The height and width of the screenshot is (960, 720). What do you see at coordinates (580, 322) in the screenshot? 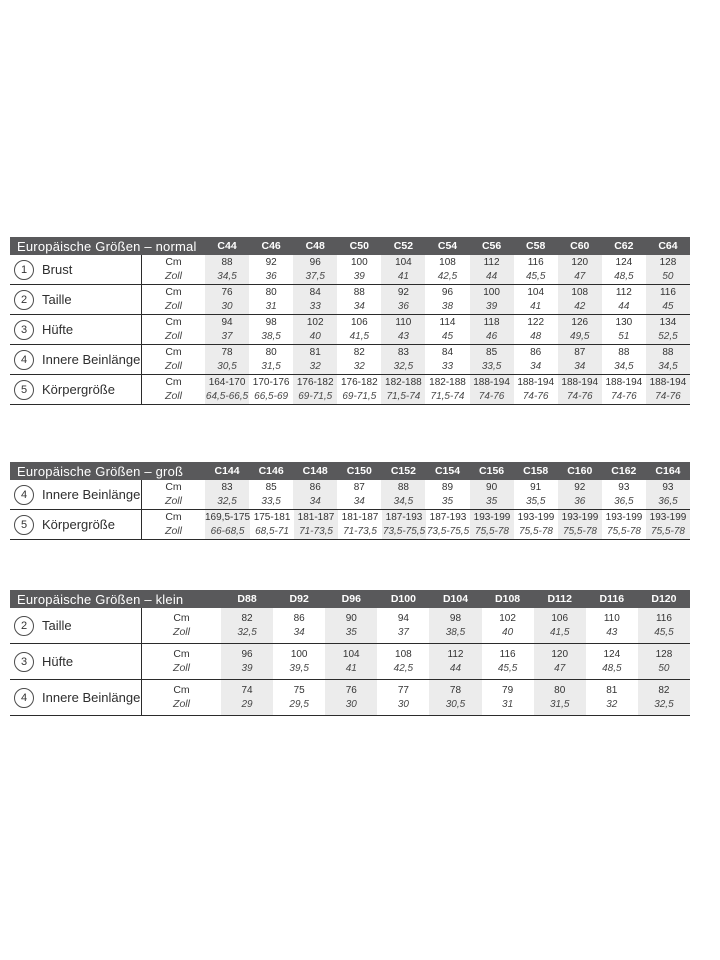
I see `value-cm: 126` at bounding box center [580, 322].